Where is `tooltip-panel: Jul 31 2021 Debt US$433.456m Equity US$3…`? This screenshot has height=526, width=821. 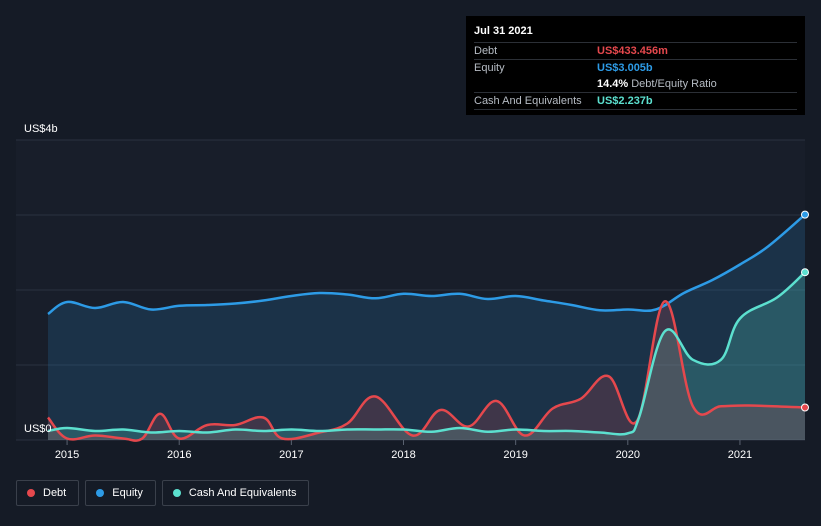 tooltip-panel: Jul 31 2021 Debt US$433.456m Equity US$3… is located at coordinates (635, 65).